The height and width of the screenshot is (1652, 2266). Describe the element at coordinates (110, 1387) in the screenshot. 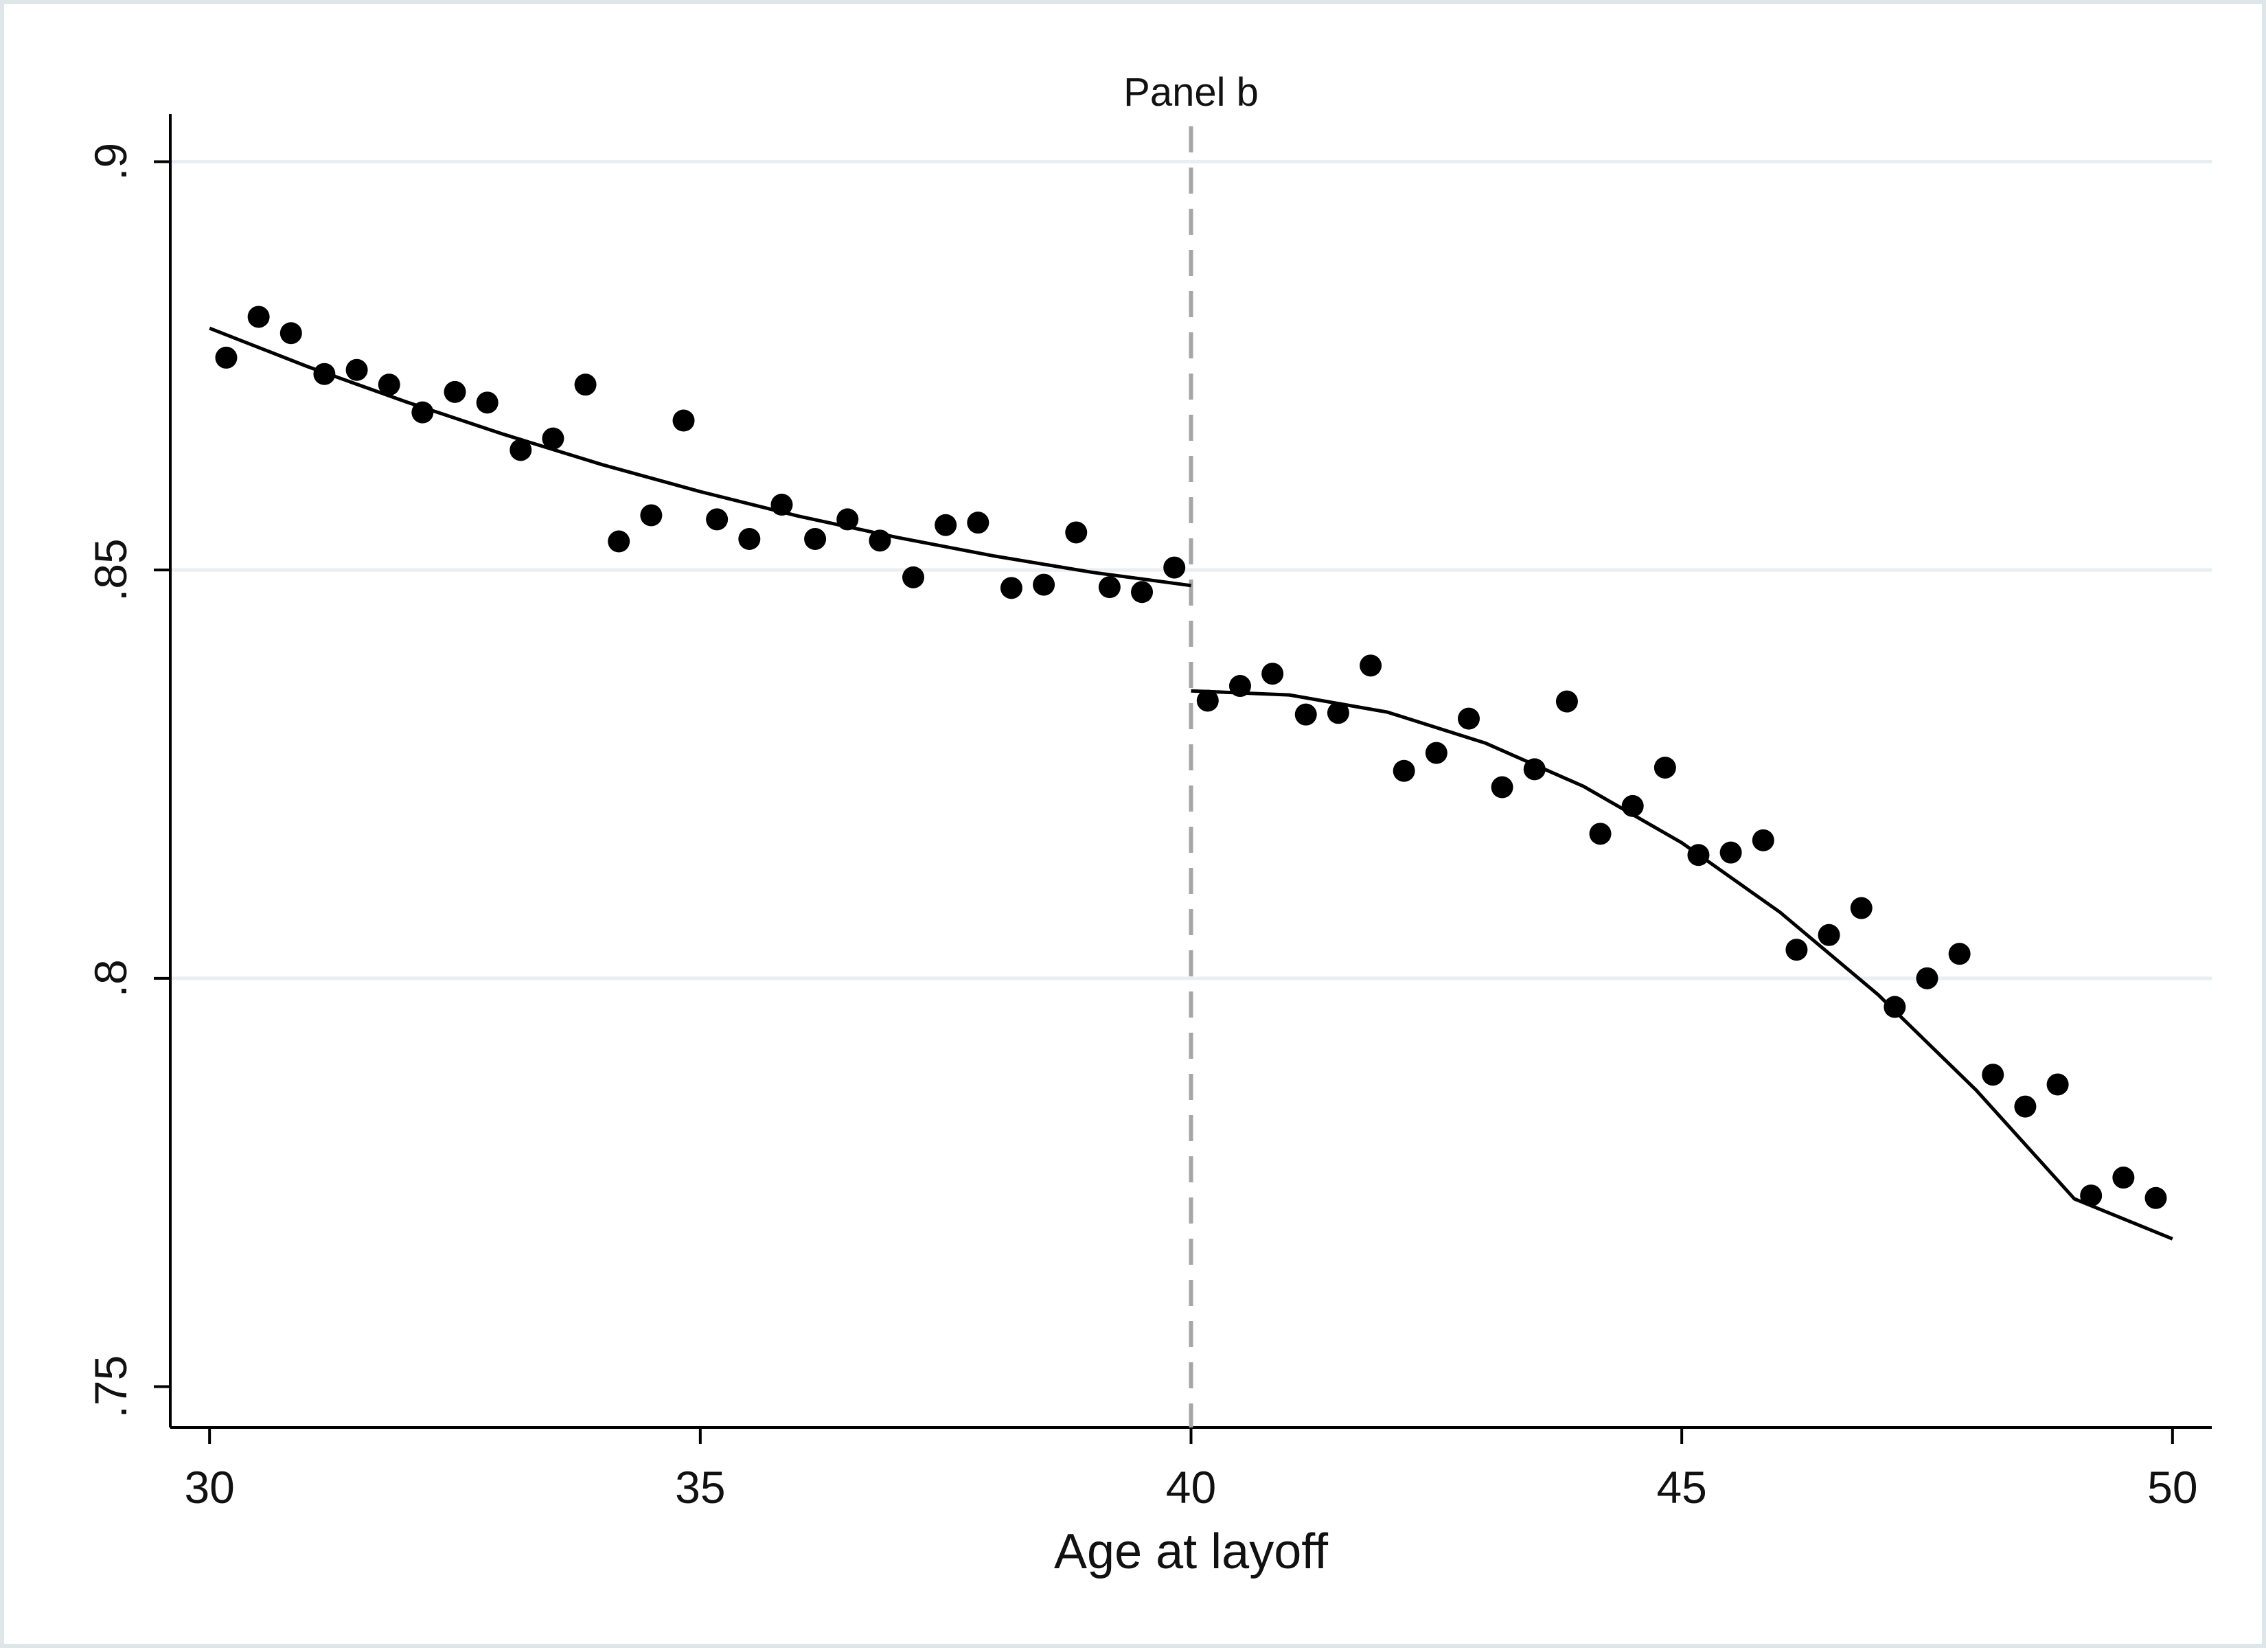

I see `y-tick-label: .75` at that location.